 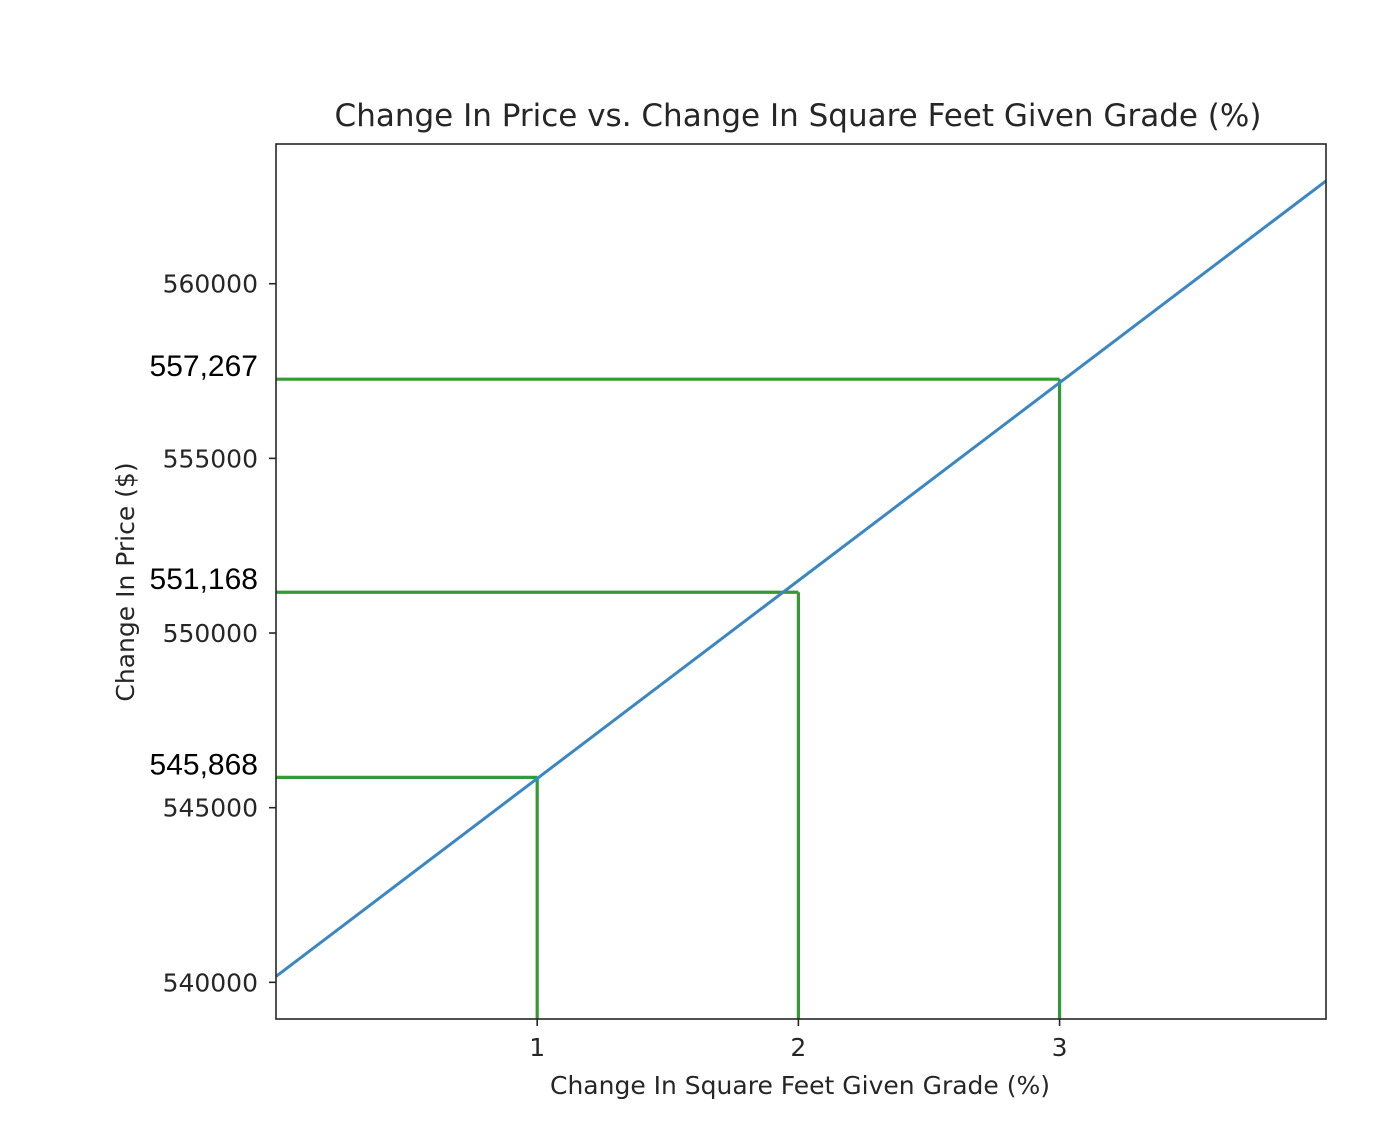 What do you see at coordinates (1060, 1047) in the screenshot?
I see `x-tick-label-3: 3` at bounding box center [1060, 1047].